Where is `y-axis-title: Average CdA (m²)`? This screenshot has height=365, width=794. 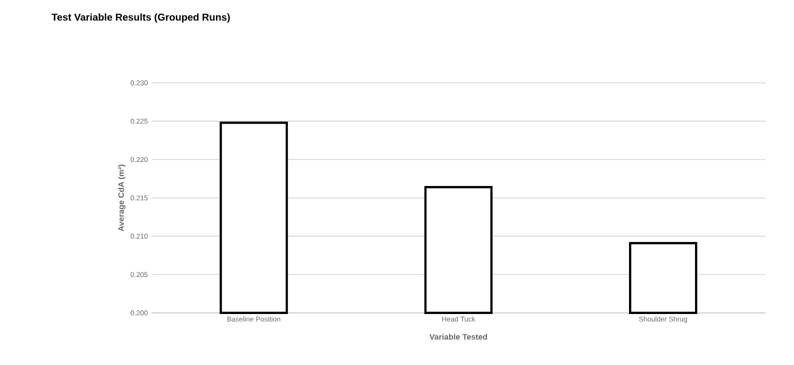 y-axis-title: Average CdA (m²) is located at coordinates (122, 198).